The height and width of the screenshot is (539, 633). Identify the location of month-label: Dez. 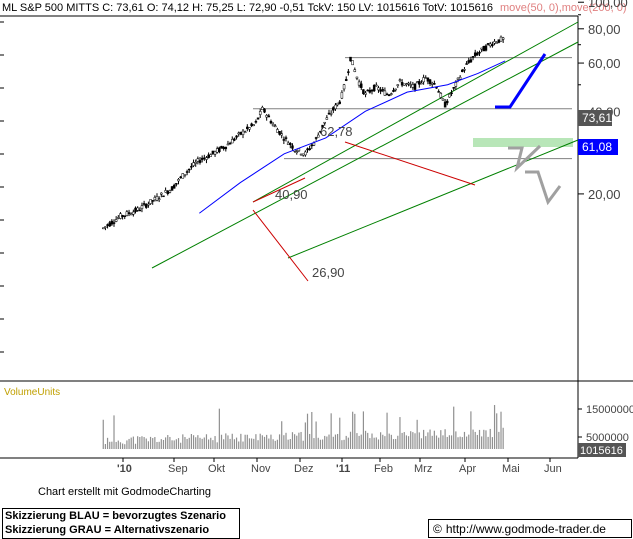
(304, 469).